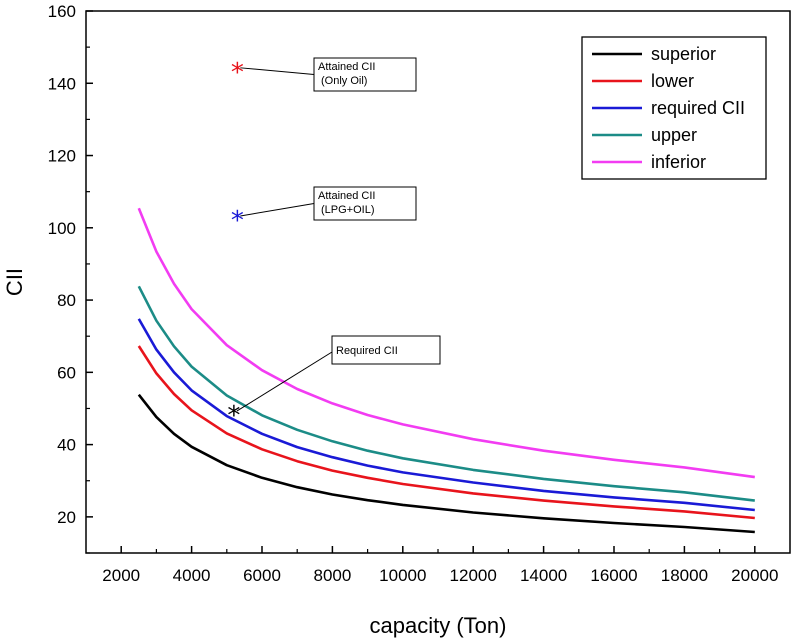 This screenshot has width=800, height=640. I want to click on y-tick-label: 60, so click(66, 372).